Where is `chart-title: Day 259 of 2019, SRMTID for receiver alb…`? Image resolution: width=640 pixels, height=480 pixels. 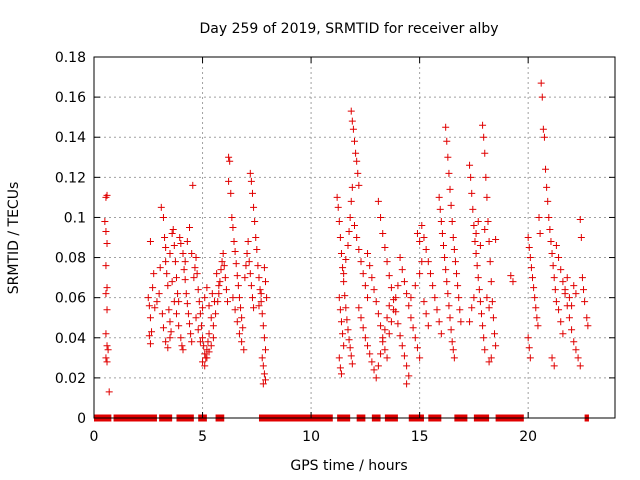
chart-title: Day 259 of 2019, SRMTID for receiver alb… is located at coordinates (348, 29).